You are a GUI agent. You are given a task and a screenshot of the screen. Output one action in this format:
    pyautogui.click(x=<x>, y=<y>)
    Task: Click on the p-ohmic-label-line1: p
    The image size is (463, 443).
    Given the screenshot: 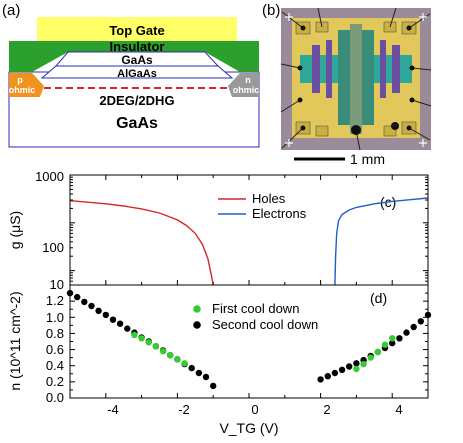 What is the action you would take?
    pyautogui.click(x=20, y=80)
    